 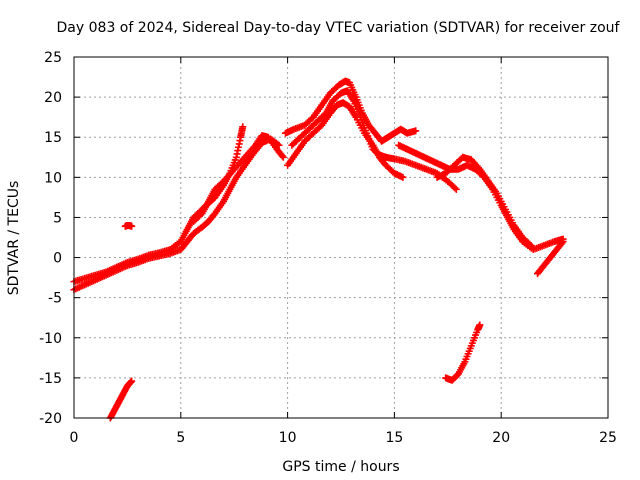 What do you see at coordinates (121, 399) in the screenshot?
I see `series-outlier-low-early` at bounding box center [121, 399].